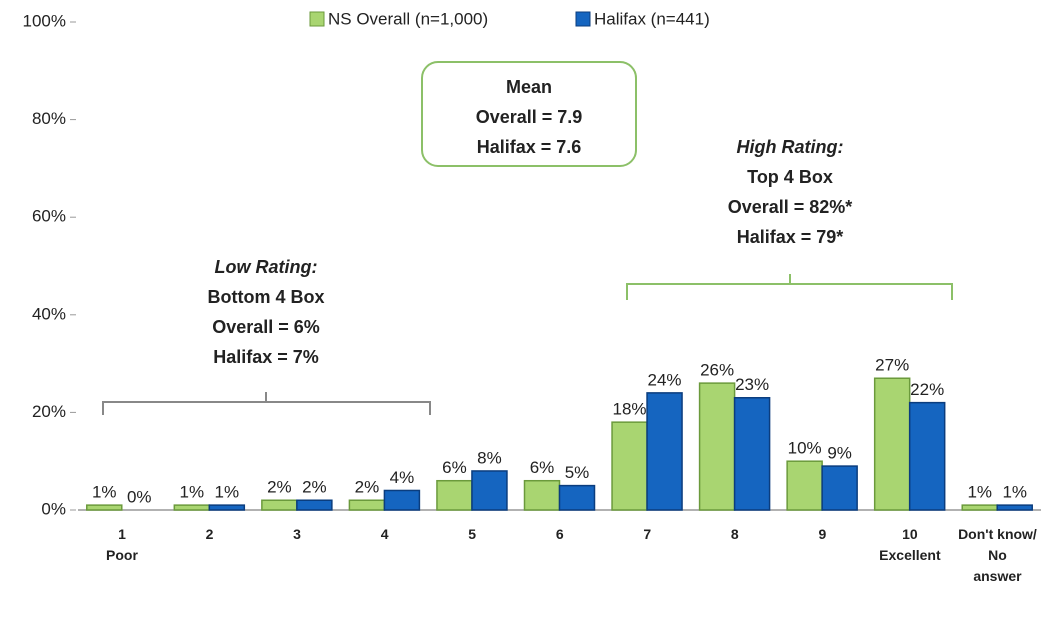 The width and height of the screenshot is (1041, 622). I want to click on value-label: 26%, so click(717, 370).